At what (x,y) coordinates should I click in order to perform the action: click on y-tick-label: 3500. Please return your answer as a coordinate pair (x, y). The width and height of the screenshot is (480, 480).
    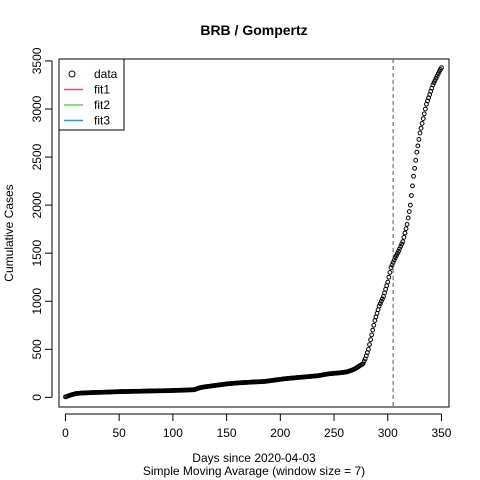
    Looking at the image, I should click on (37, 60).